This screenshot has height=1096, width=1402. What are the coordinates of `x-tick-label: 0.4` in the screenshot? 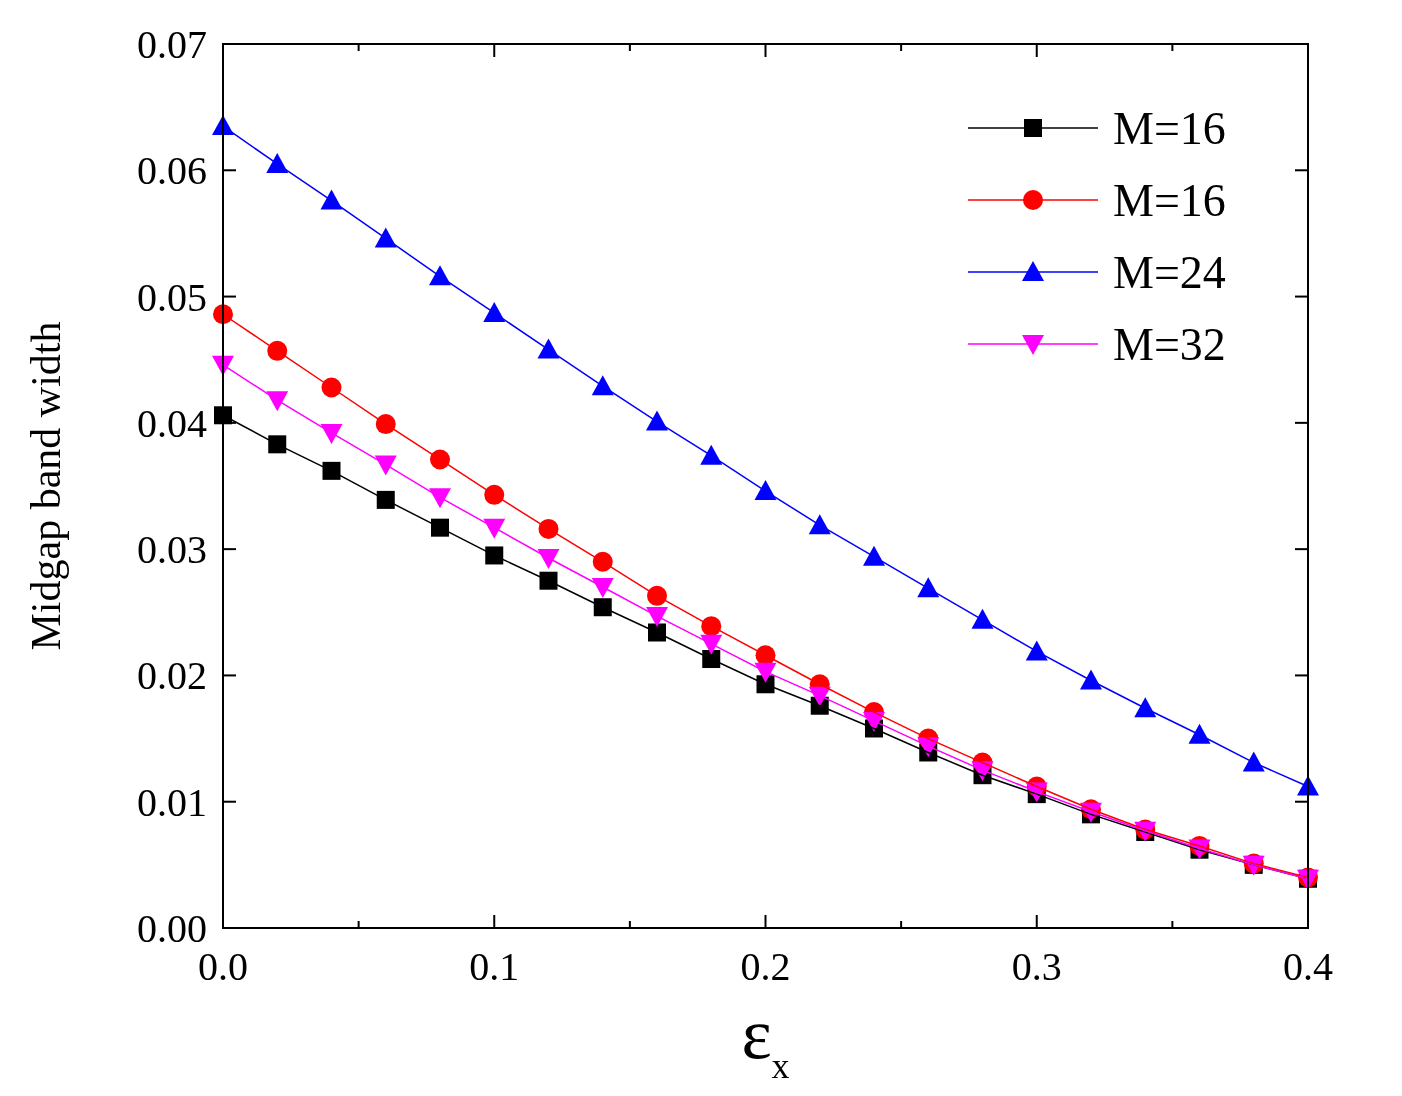 It's located at (1308, 966).